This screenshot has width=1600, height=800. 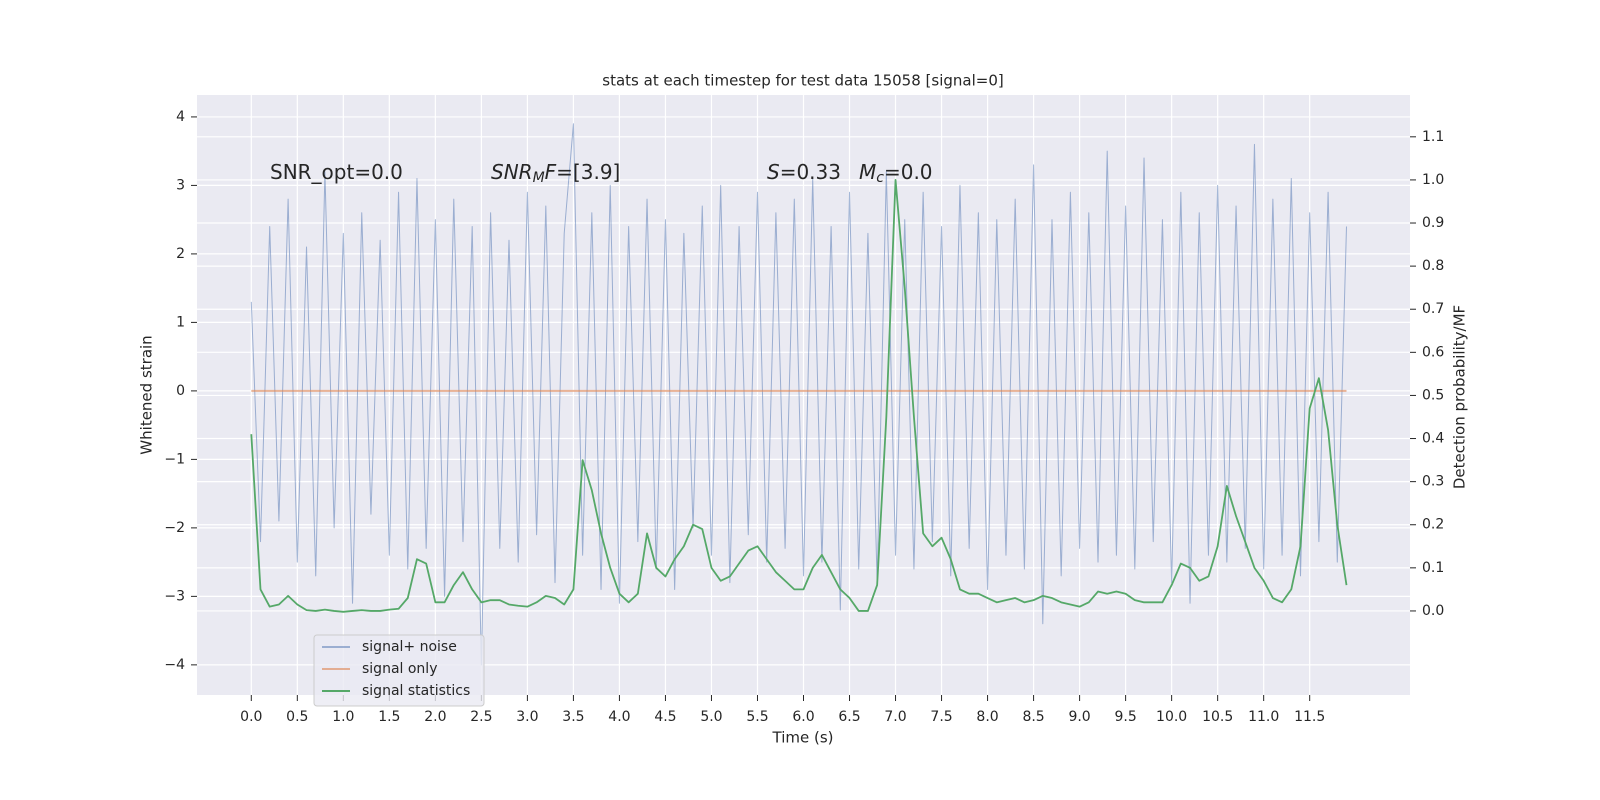 I want to click on x-tick-label: 4.5, so click(x=665, y=717).